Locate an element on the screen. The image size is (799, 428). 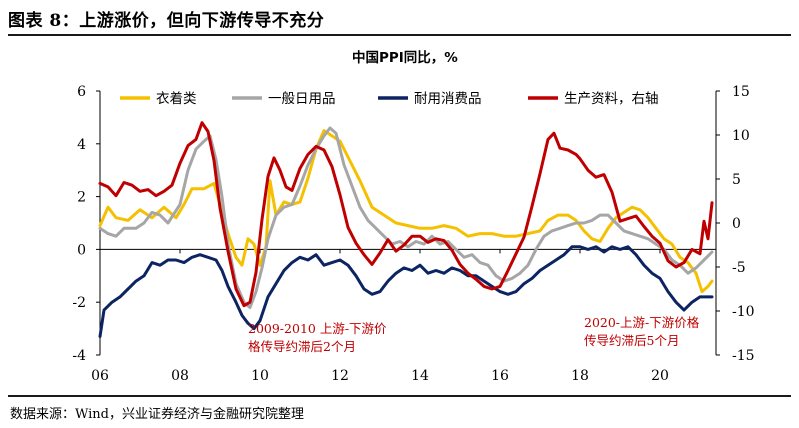
legend-label-3: 耐用消费品 is located at coordinates (448, 99).